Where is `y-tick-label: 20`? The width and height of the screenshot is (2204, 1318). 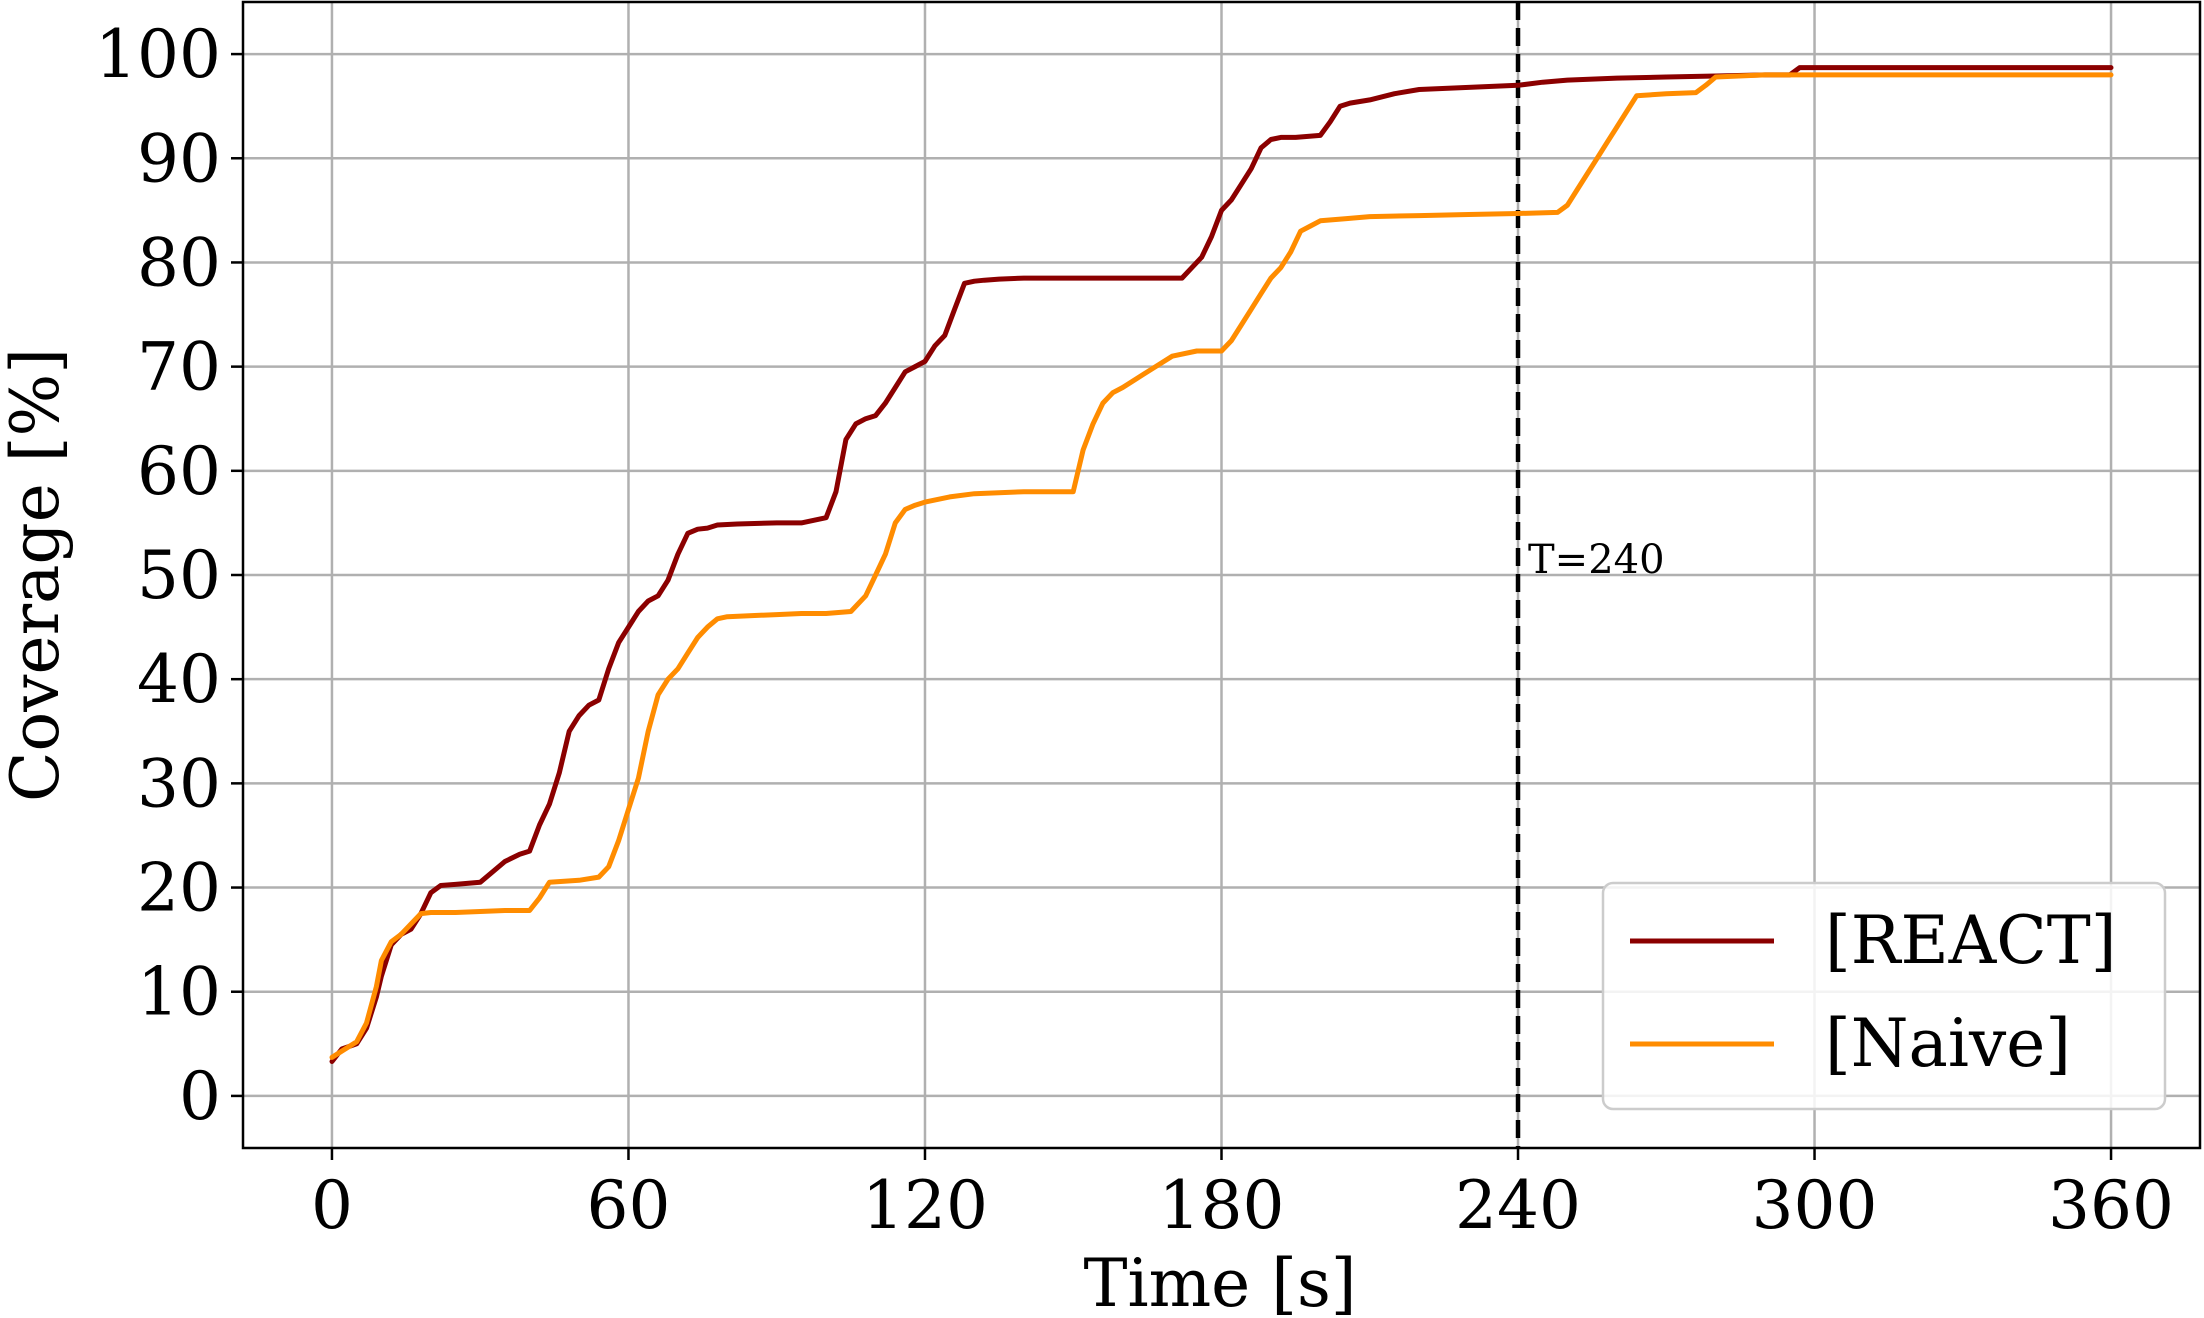 y-tick-label: 20 is located at coordinates (179, 888).